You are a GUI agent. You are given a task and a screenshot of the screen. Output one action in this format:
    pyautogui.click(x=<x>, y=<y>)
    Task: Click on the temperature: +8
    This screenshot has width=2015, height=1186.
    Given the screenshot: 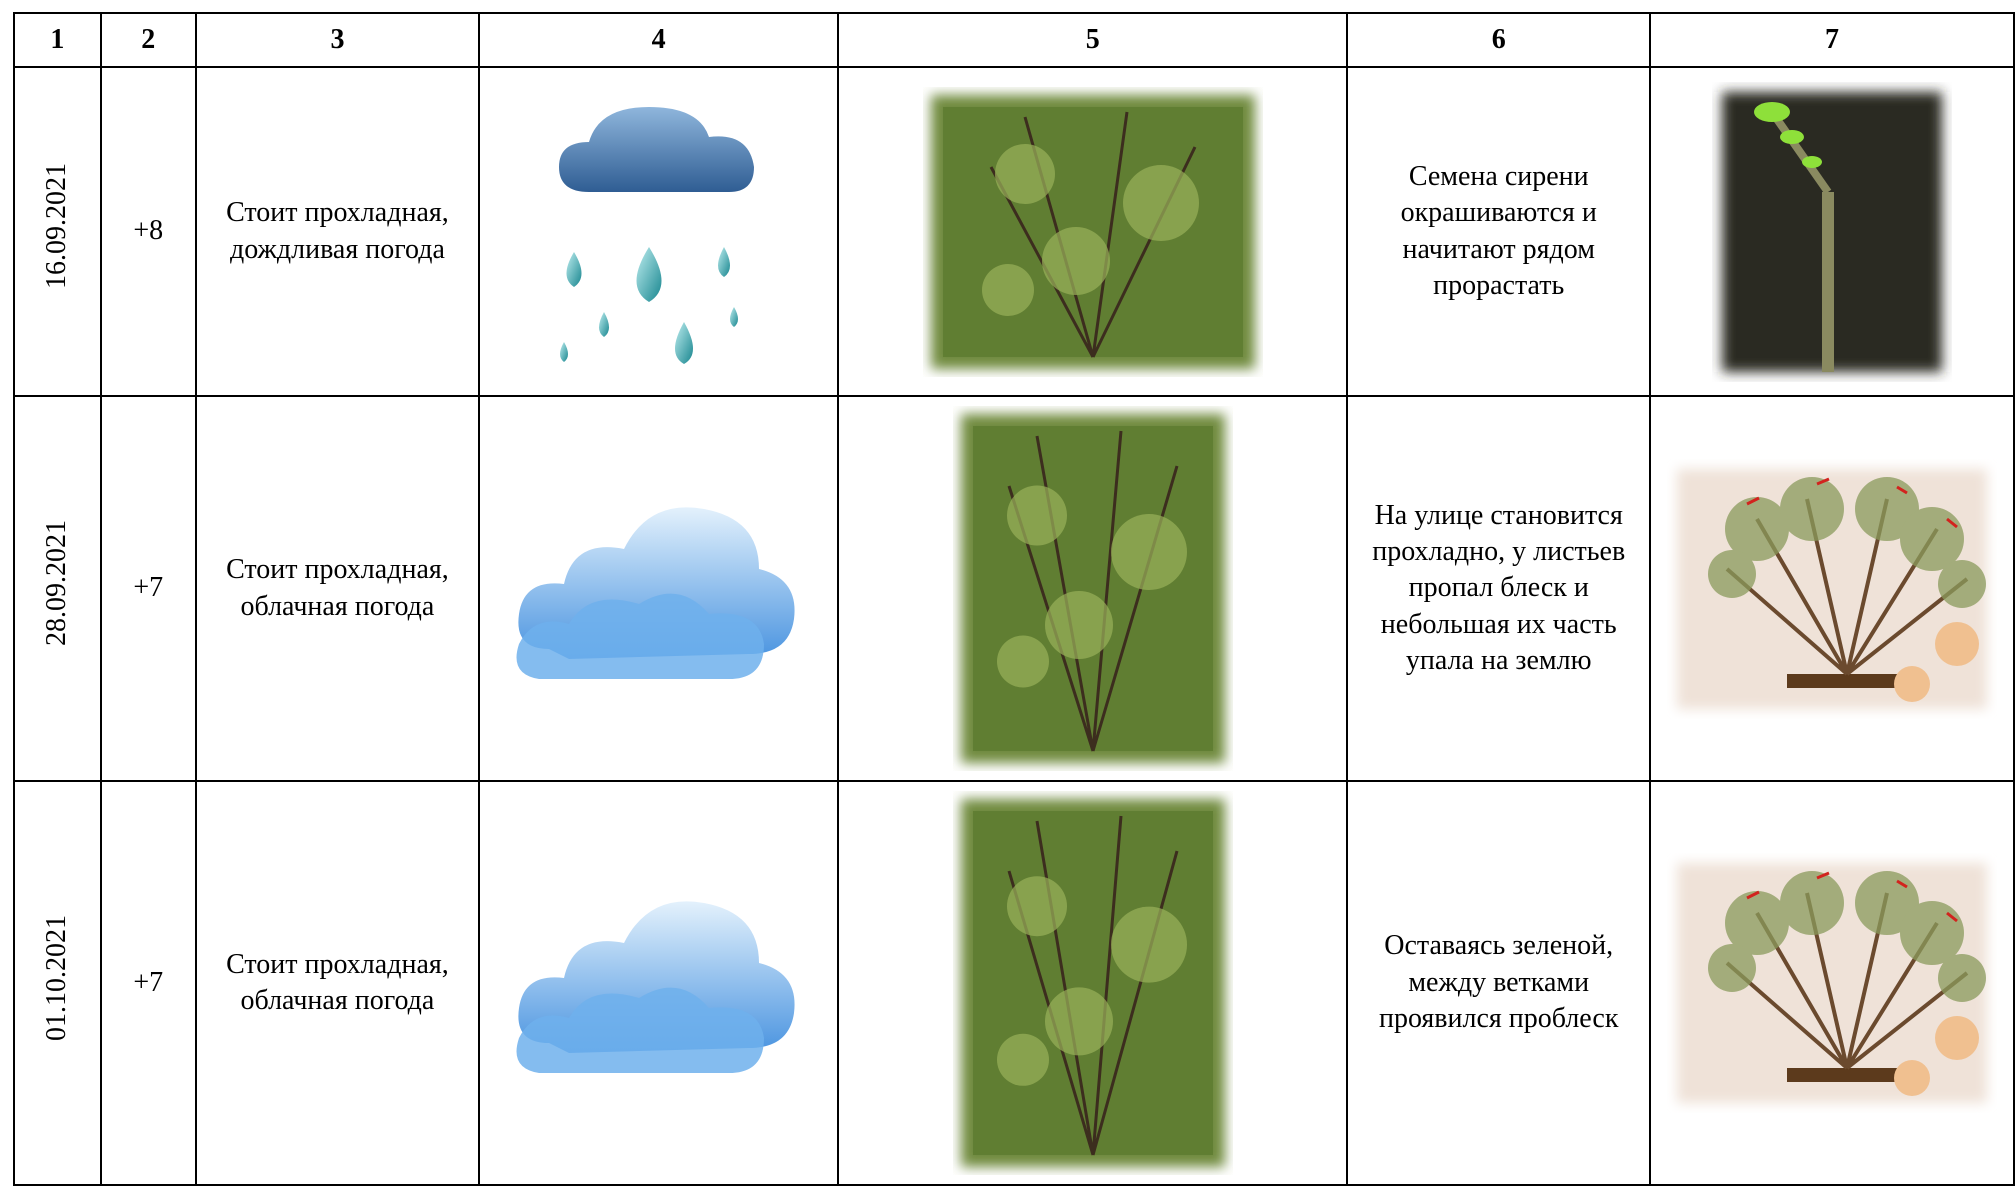 What is the action you would take?
    pyautogui.click(x=148, y=231)
    